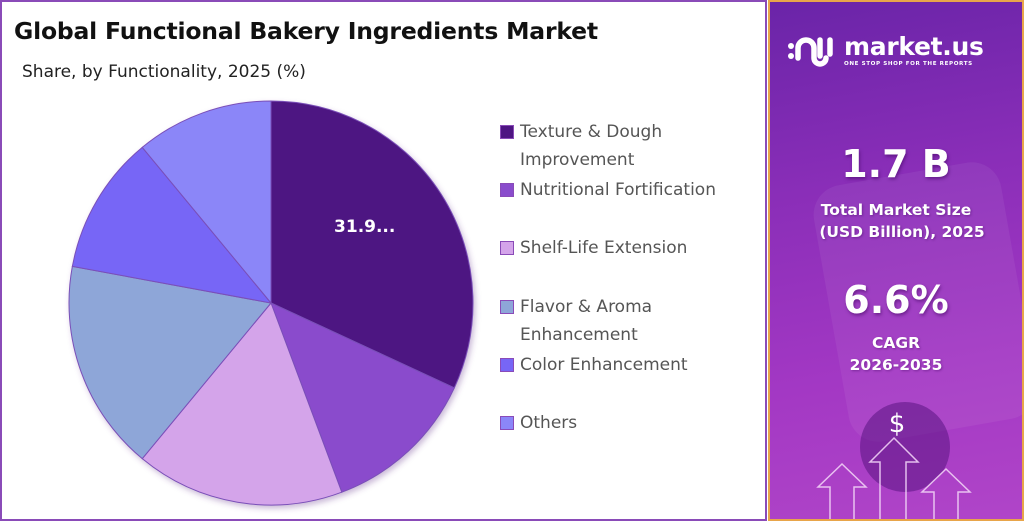  I want to click on pie-slice-color-enhancement, so click(172, 225).